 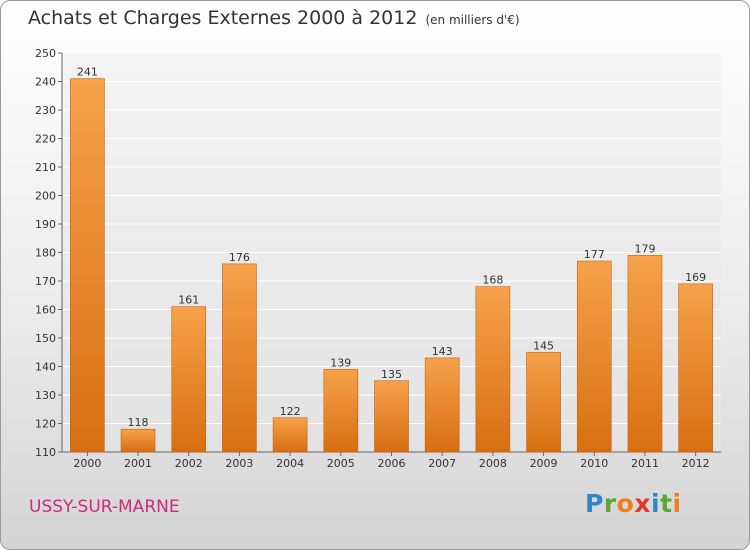 I want to click on x-tick-label: 2003, so click(x=239, y=463).